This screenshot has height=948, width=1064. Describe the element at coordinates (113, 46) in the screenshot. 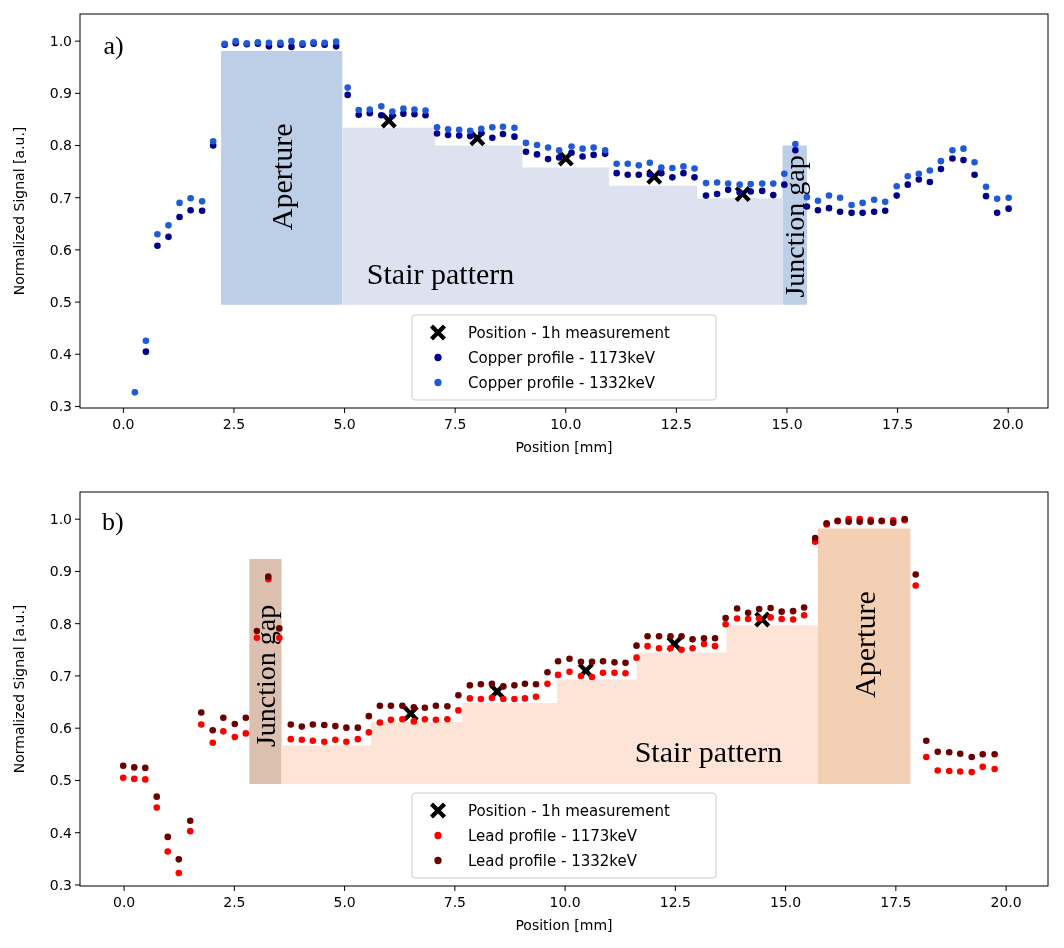

I see `annotation: a)` at that location.